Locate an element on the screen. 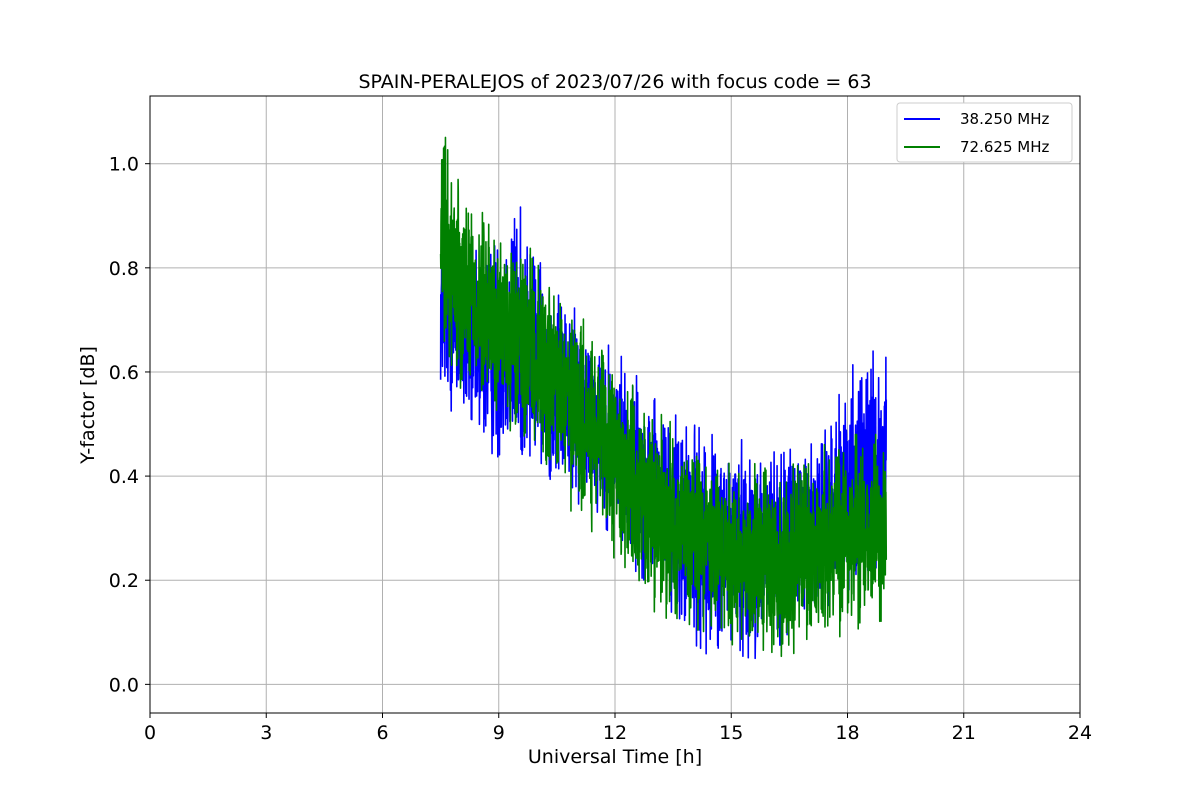 The width and height of the screenshot is (1200, 800). y-tick-label-0: 0.0 is located at coordinates (124, 685).